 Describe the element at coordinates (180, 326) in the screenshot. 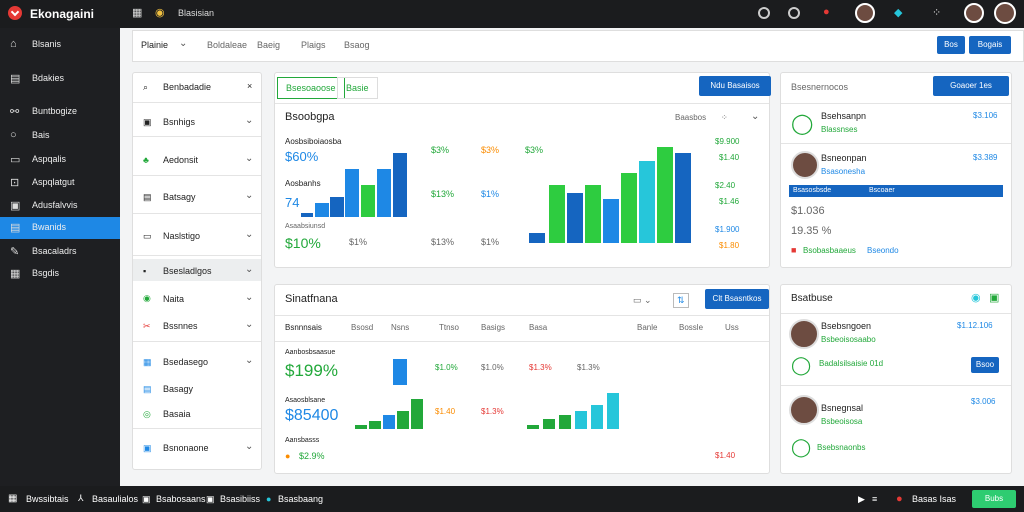

I see `nav-item-7: Bssnnes` at that location.